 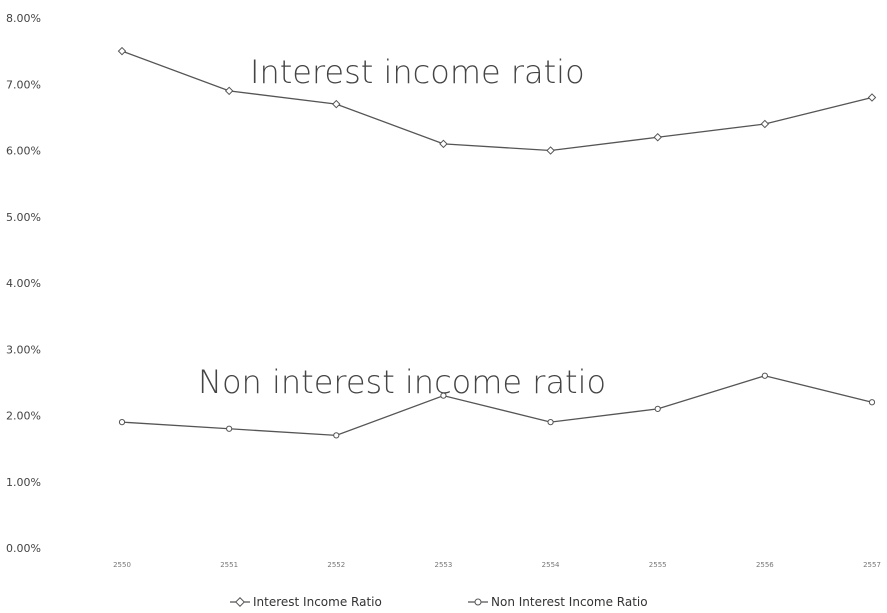 I want to click on x-tick-label: 2556, so click(x=765, y=565).